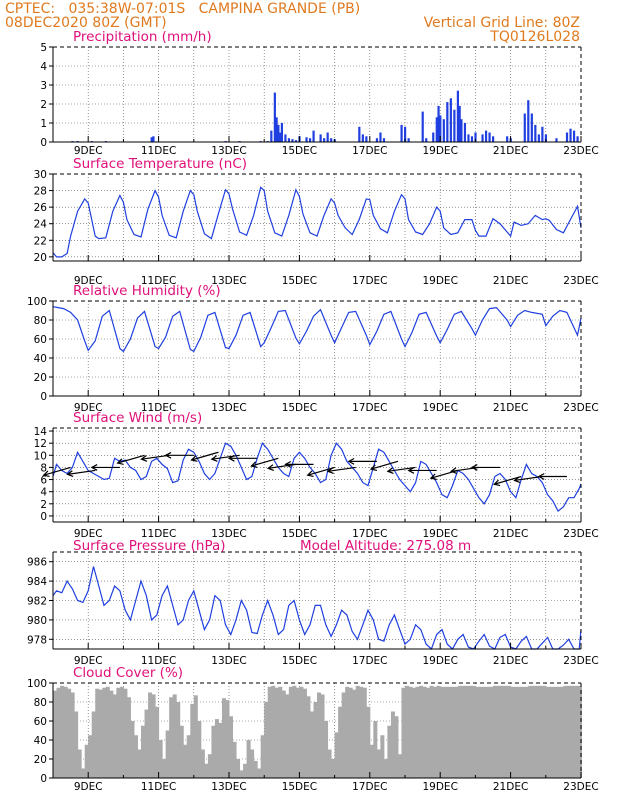  I want to click on y-tick-label: 4, so click(43, 493).